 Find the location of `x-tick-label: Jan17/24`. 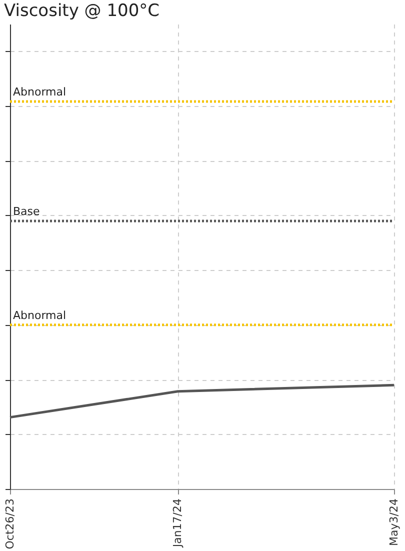

x-tick-label: Jan17/24 is located at coordinates (177, 523).